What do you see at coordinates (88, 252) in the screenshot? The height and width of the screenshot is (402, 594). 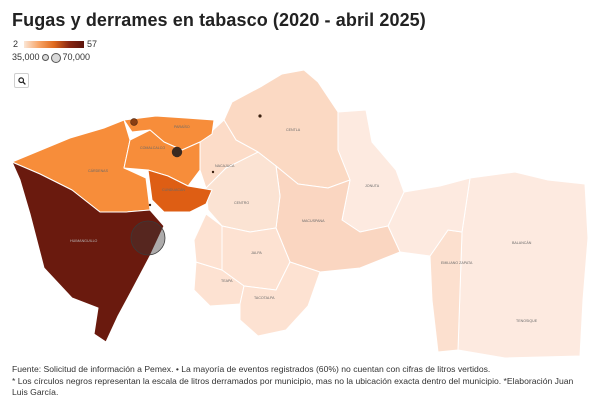 I see `municipality-huimanguillo` at bounding box center [88, 252].